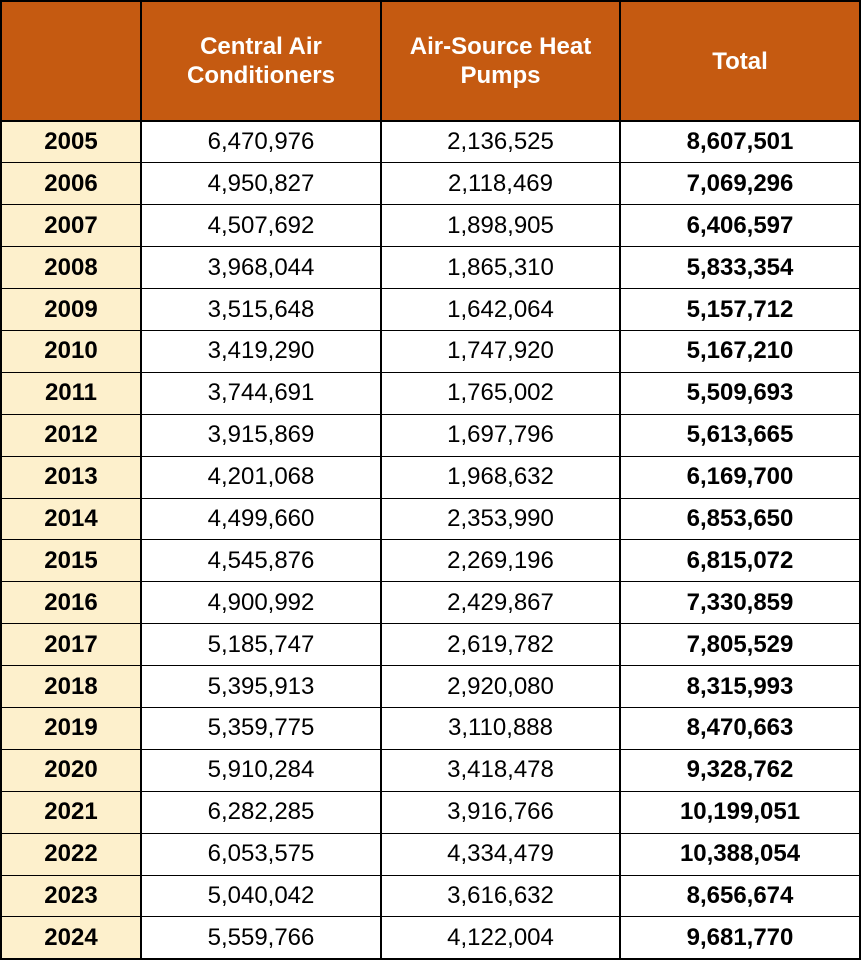 This screenshot has height=960, width=861. I want to click on table-row: 2009 3,515,648 1,642,064 5,157,712, so click(430, 309).